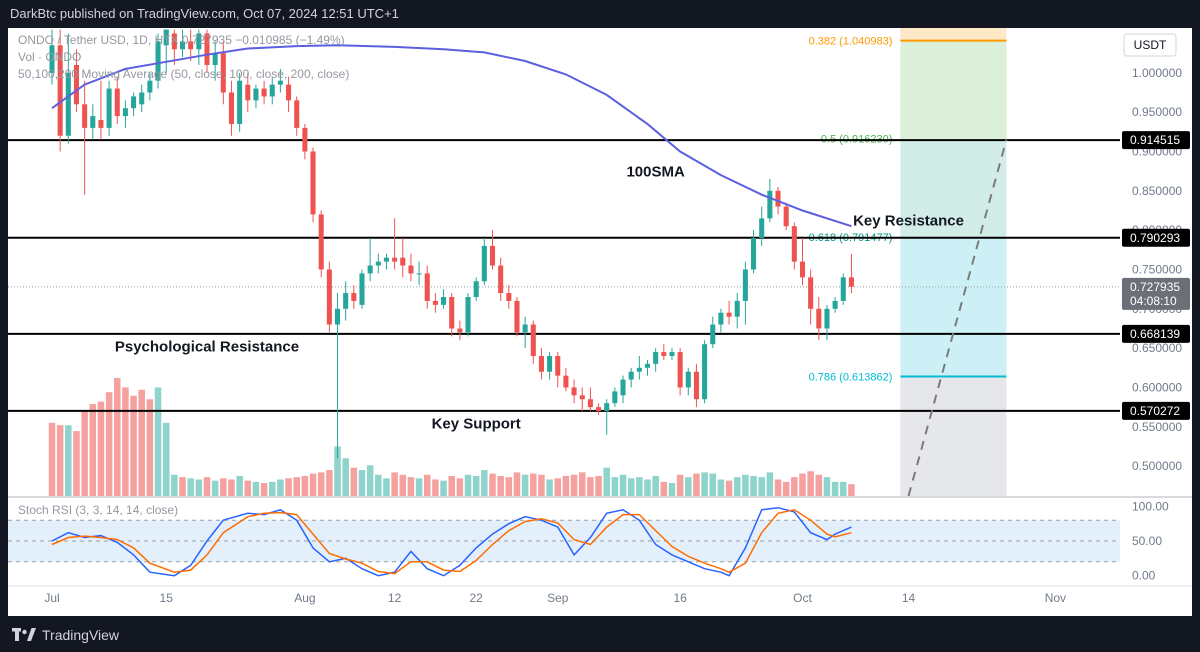 Image resolution: width=1200 pixels, height=652 pixels. I want to click on footer-brand: TradingView, so click(81, 635).